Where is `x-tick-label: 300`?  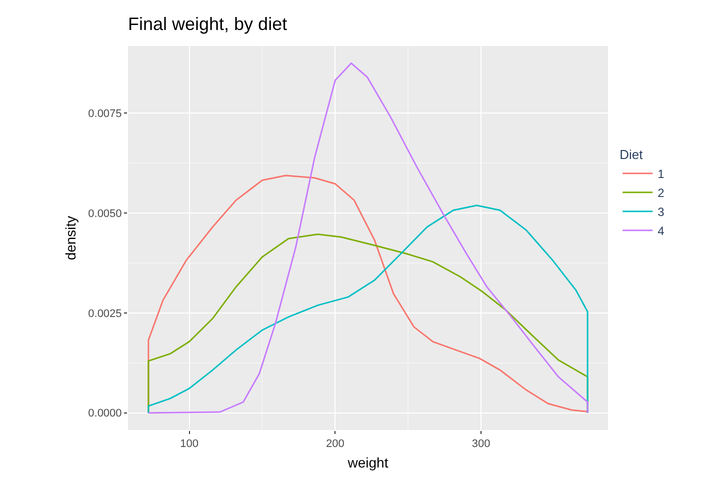 x-tick-label: 300 is located at coordinates (481, 444).